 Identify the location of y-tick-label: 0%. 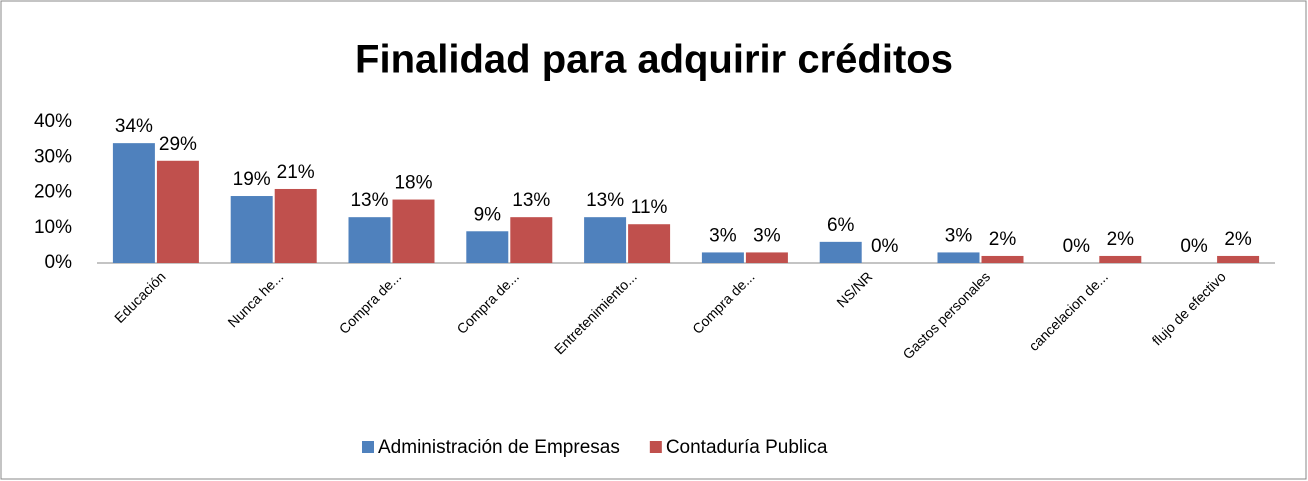
(59, 262).